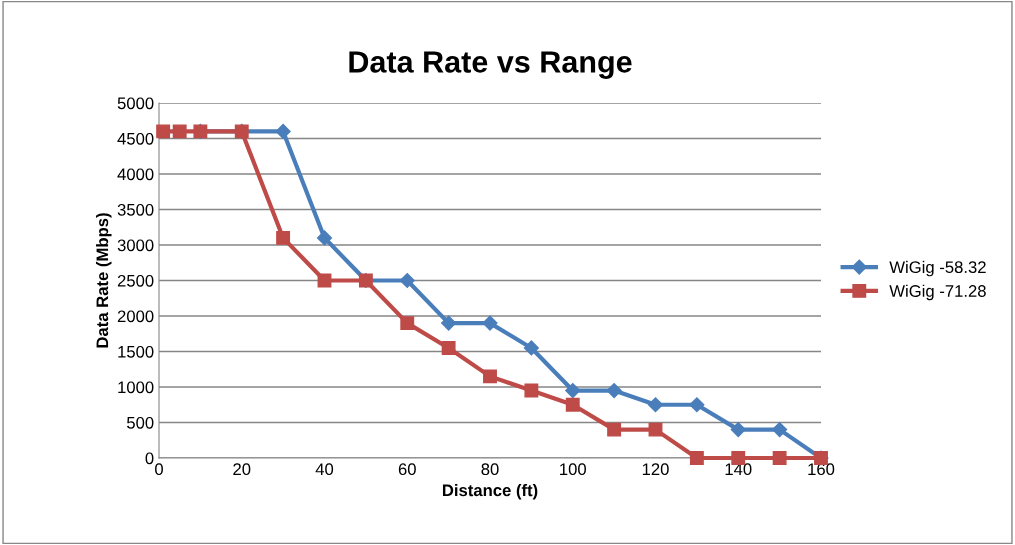 This screenshot has height=545, width=1015. I want to click on y-tick-label: 5000, so click(135, 103).